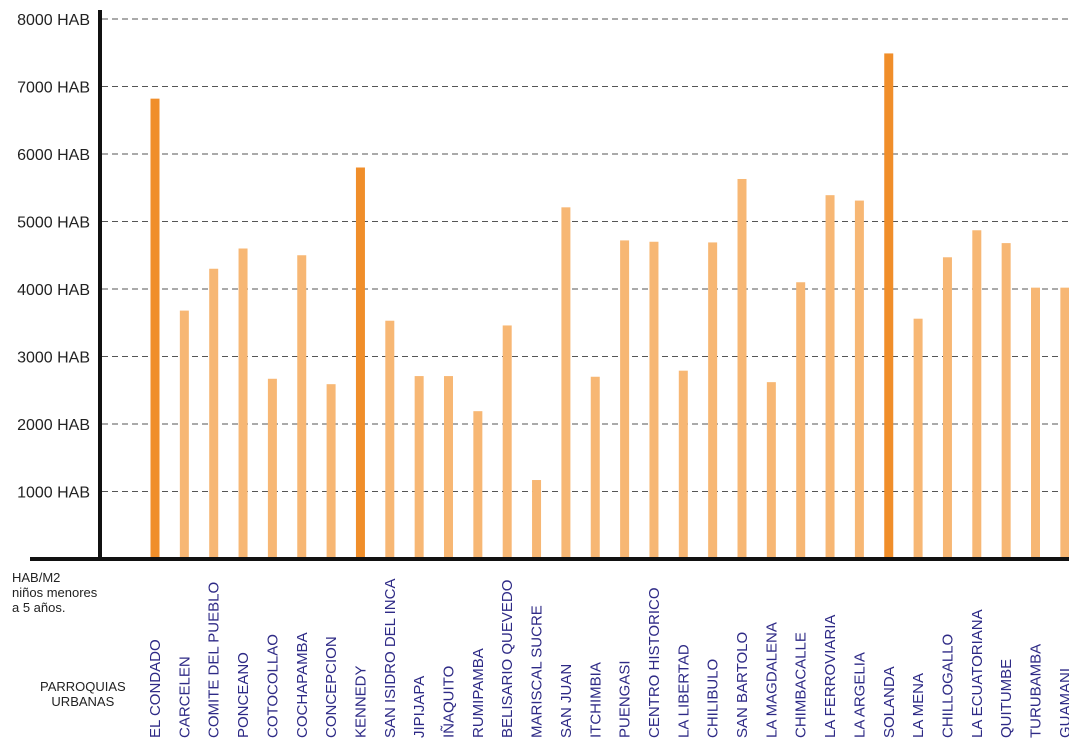  Describe the element at coordinates (53, 290) in the screenshot. I see `y-tick-label: 4000 HAB` at that location.